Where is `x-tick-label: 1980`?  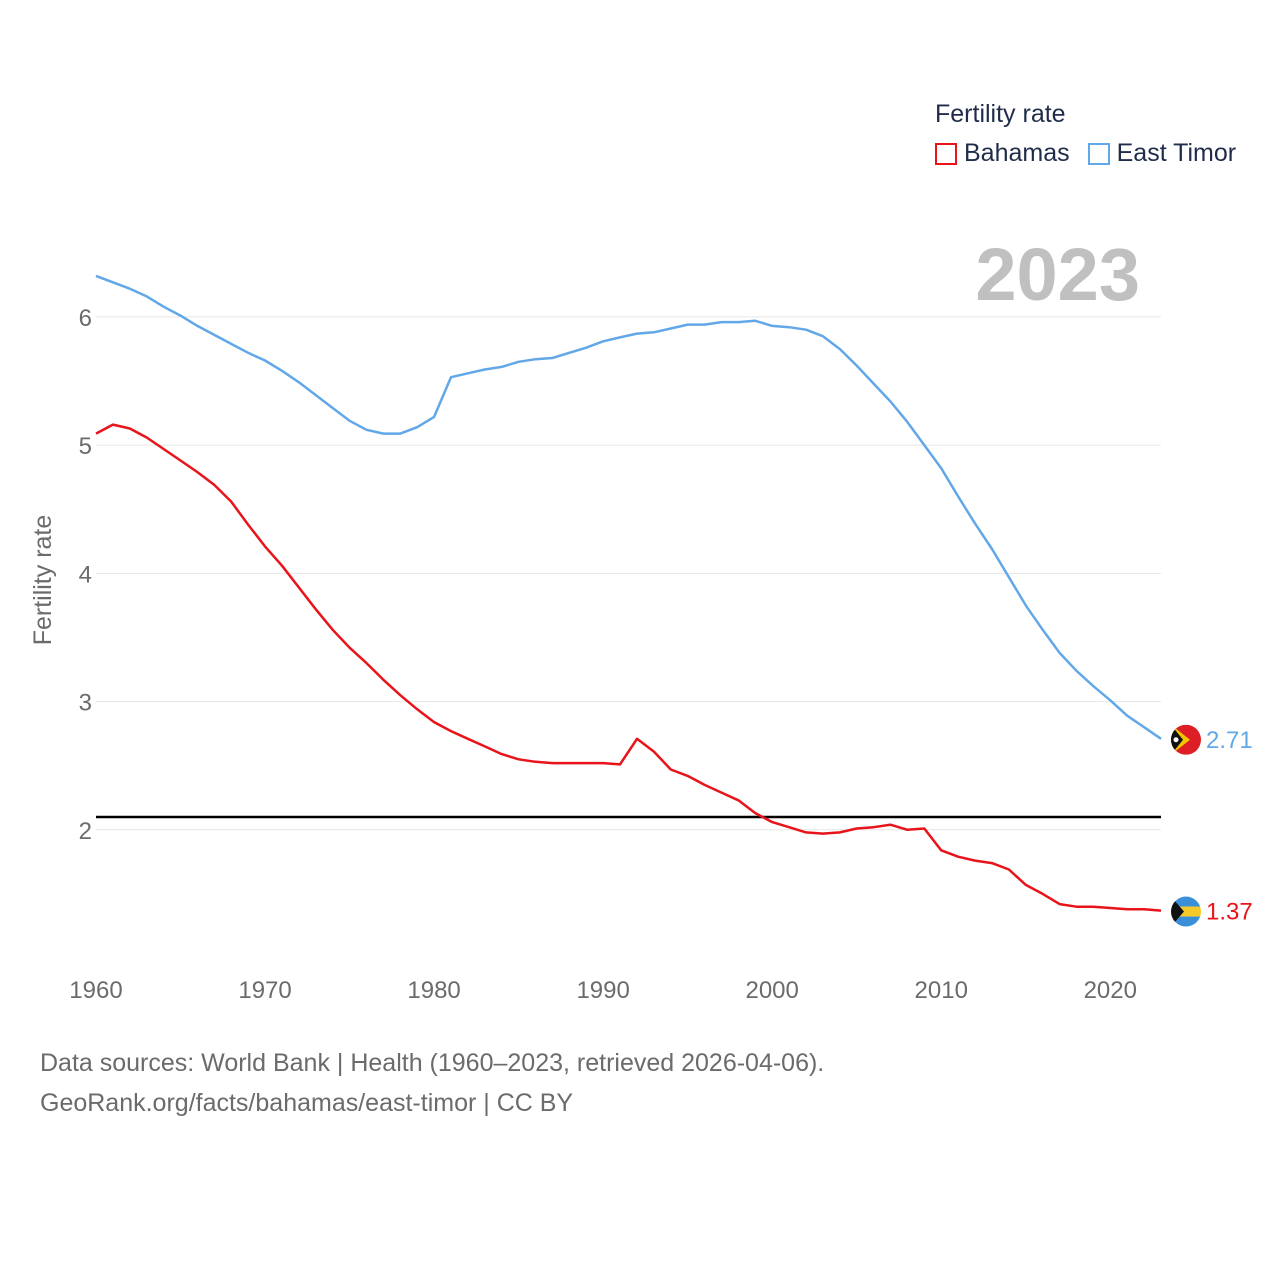 x-tick-label: 1980 is located at coordinates (433, 990).